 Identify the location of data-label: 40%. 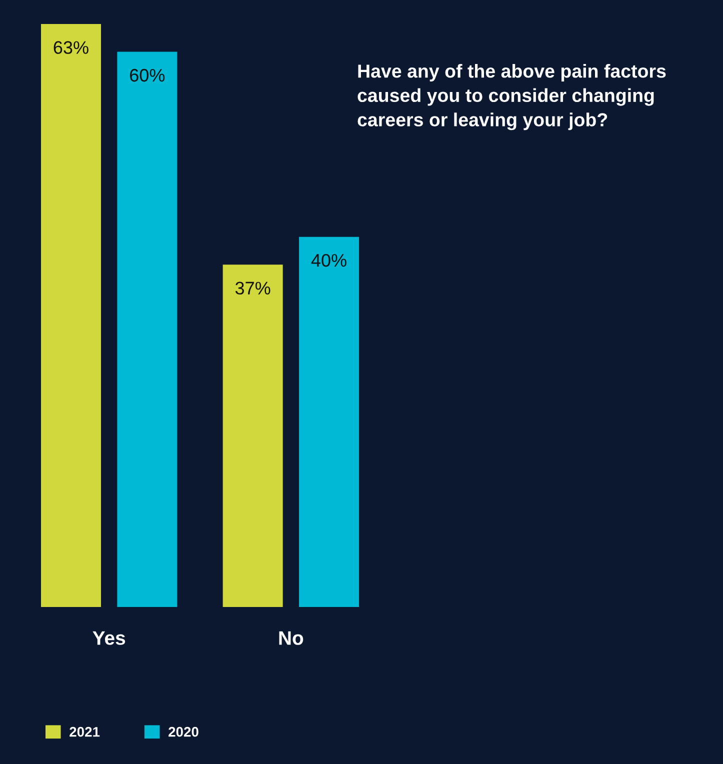
(328, 260).